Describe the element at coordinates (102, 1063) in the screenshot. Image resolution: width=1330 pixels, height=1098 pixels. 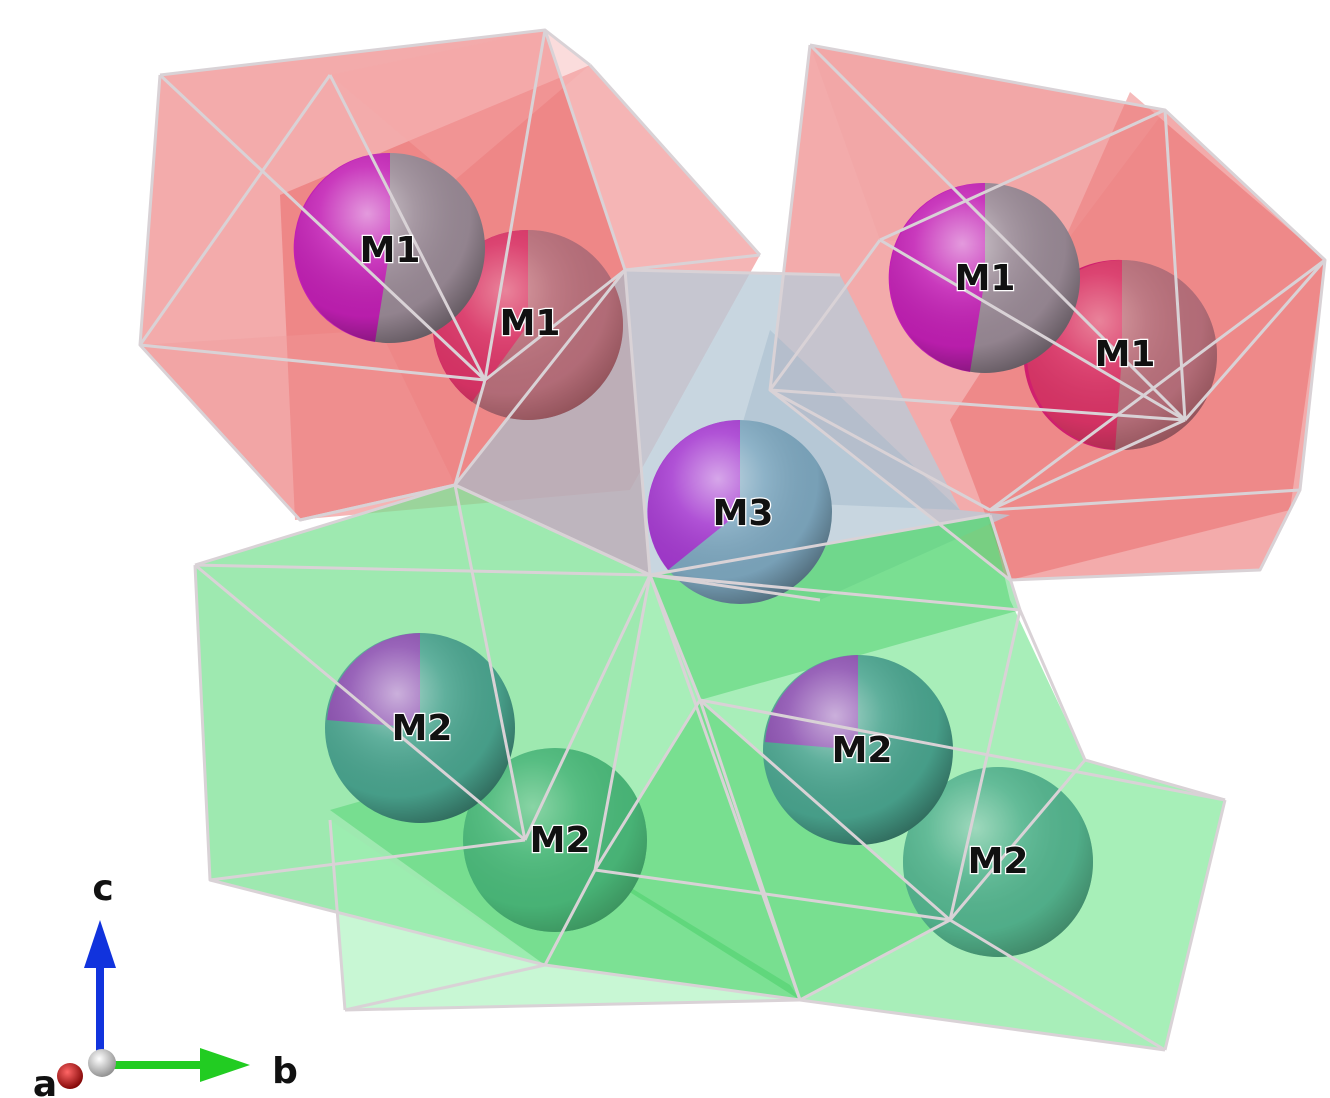
I see `axis-origin-ball` at that location.